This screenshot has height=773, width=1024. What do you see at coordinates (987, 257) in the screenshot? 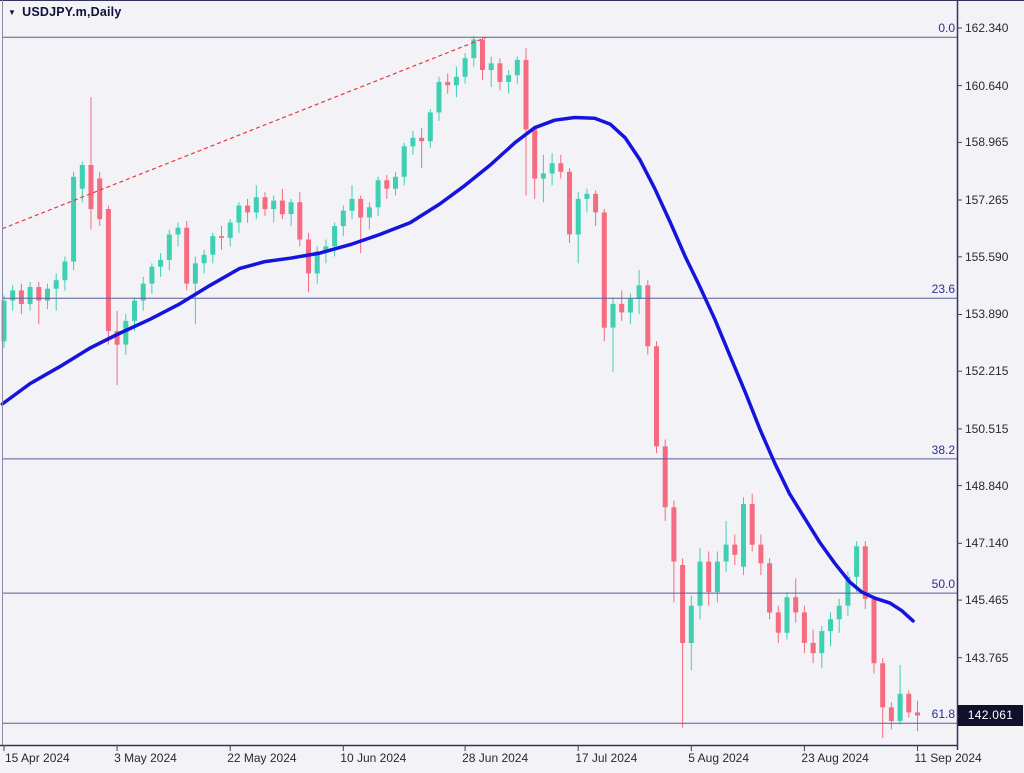
I see `price-axis-label: 155.590` at bounding box center [987, 257].